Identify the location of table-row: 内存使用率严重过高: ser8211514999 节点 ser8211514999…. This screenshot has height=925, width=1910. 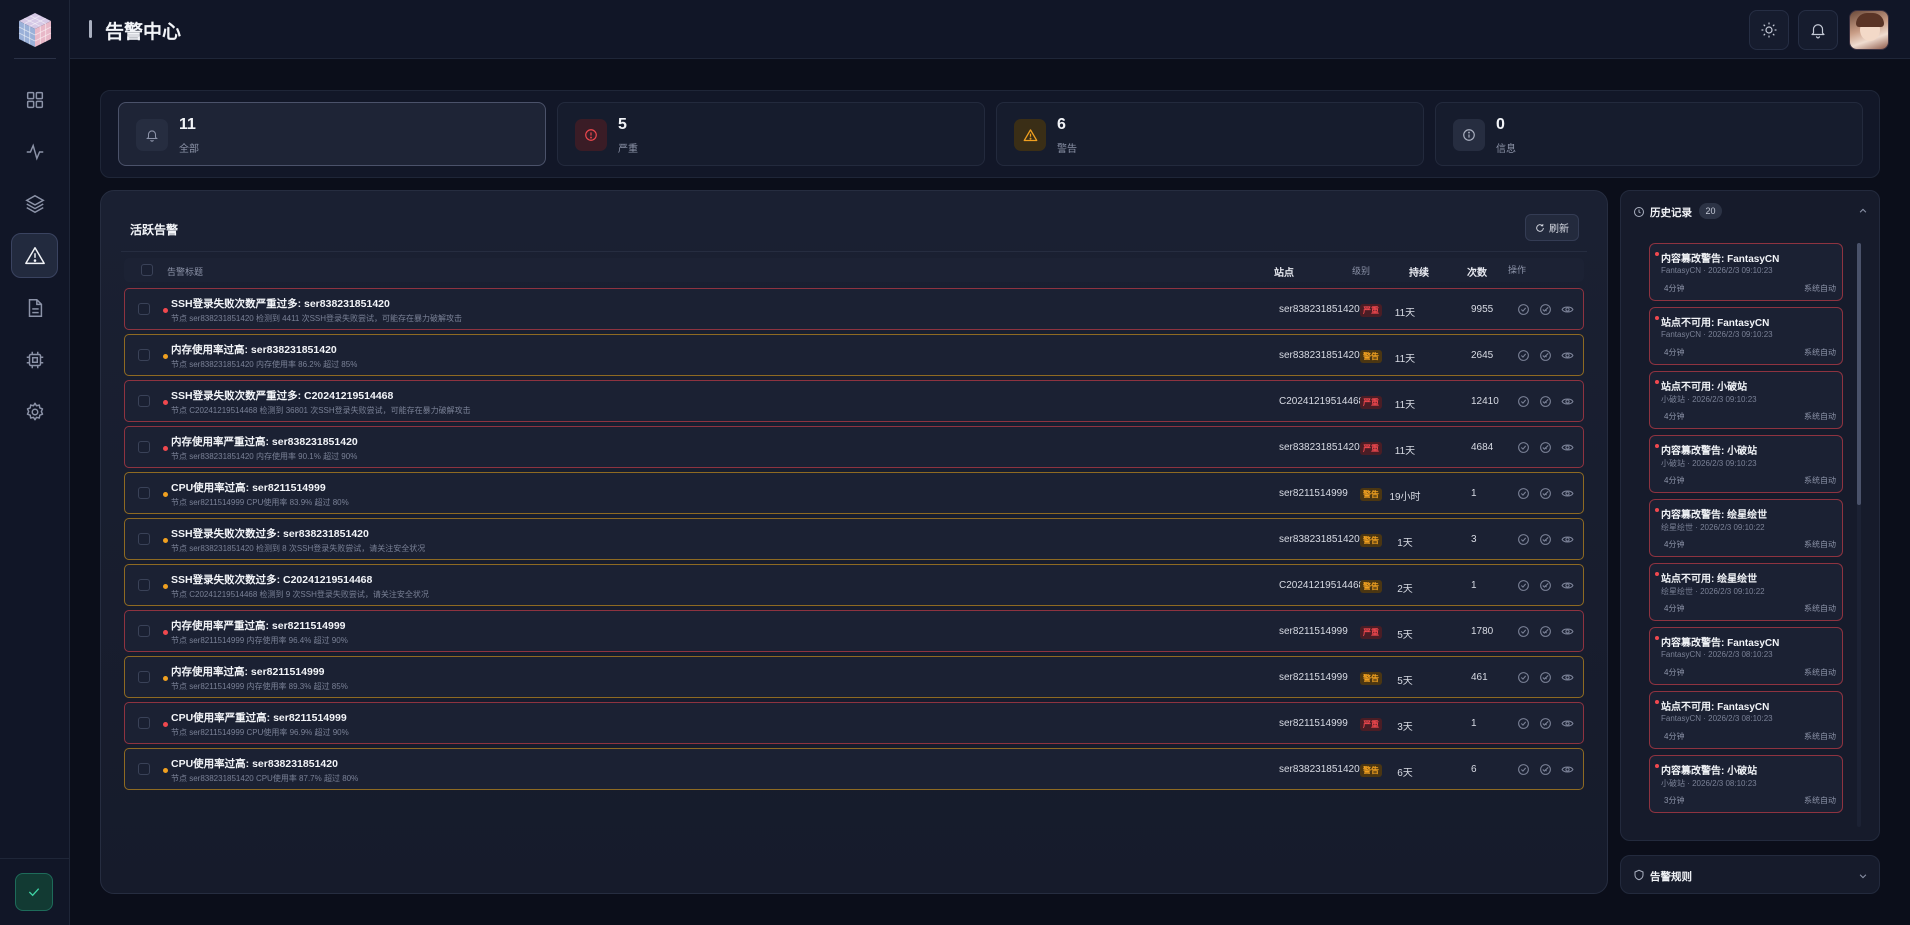
(854, 631).